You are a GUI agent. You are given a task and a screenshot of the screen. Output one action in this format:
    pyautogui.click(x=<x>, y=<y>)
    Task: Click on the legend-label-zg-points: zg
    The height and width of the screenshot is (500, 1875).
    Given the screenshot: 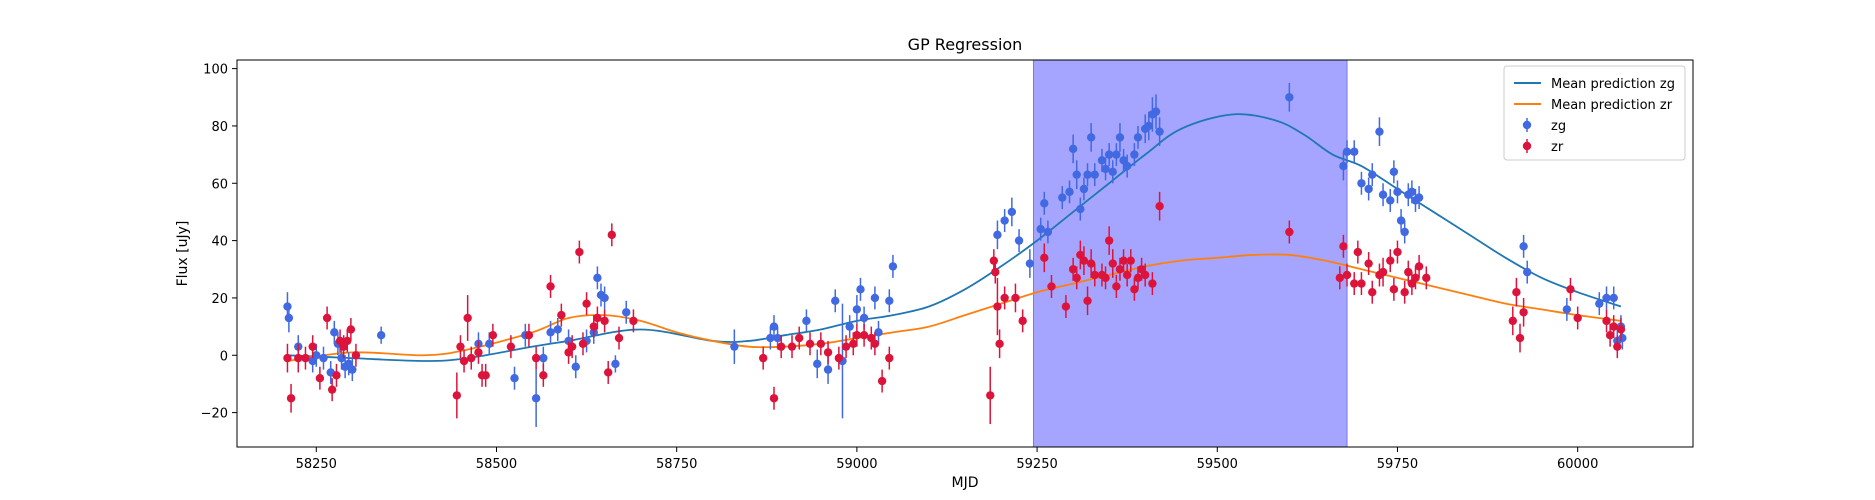 What is the action you would take?
    pyautogui.click(x=1558, y=126)
    